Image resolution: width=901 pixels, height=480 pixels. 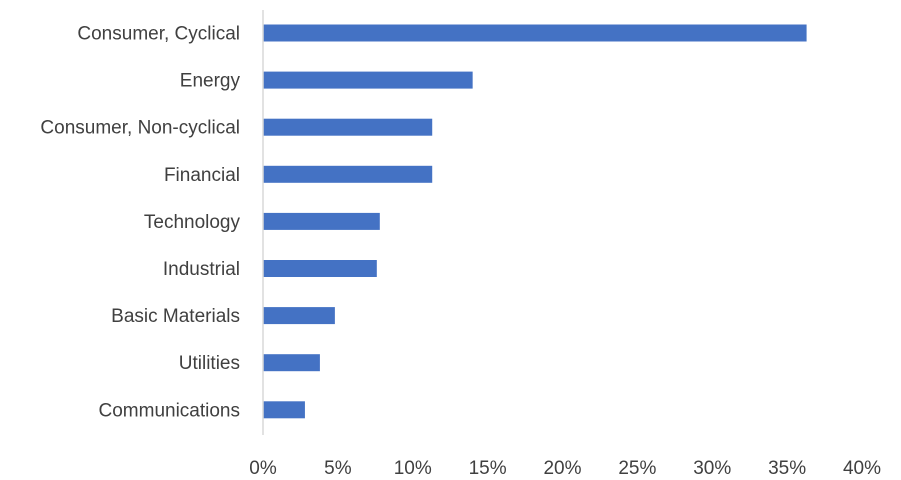 I want to click on x-tick-label: 30%, so click(x=712, y=468).